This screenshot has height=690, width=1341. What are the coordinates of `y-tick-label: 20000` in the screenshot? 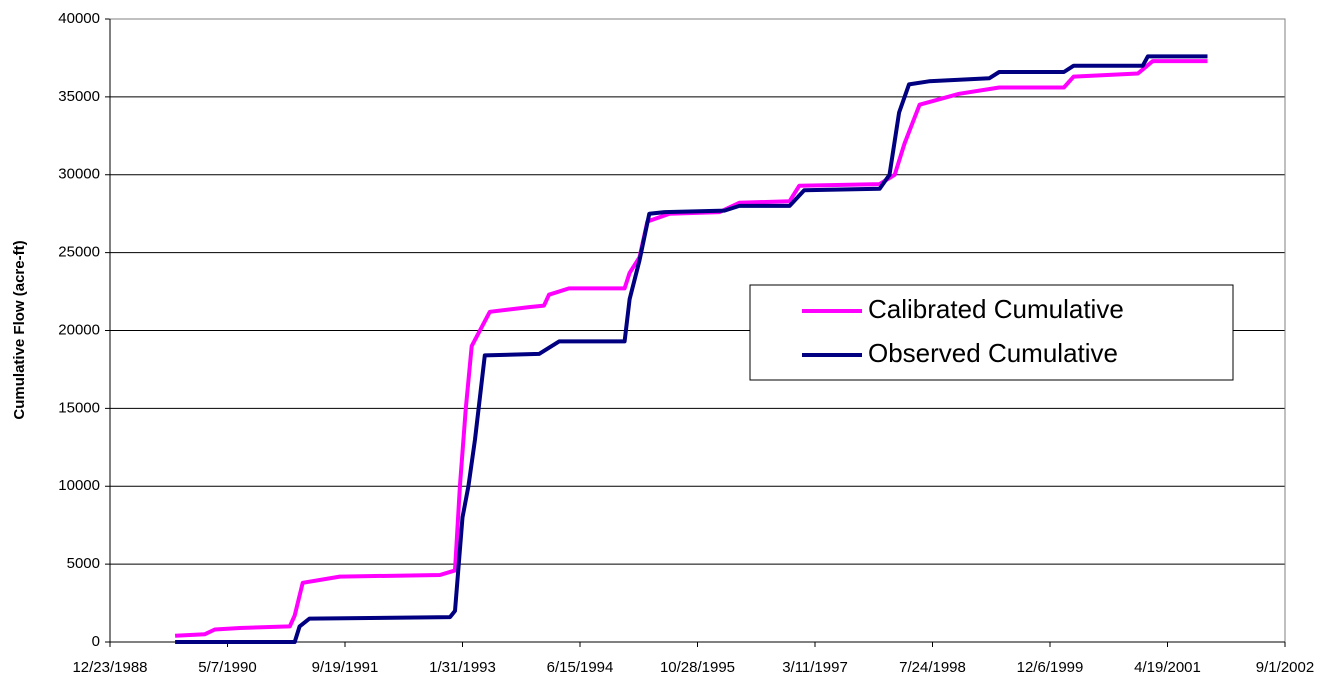 It's located at (79, 329).